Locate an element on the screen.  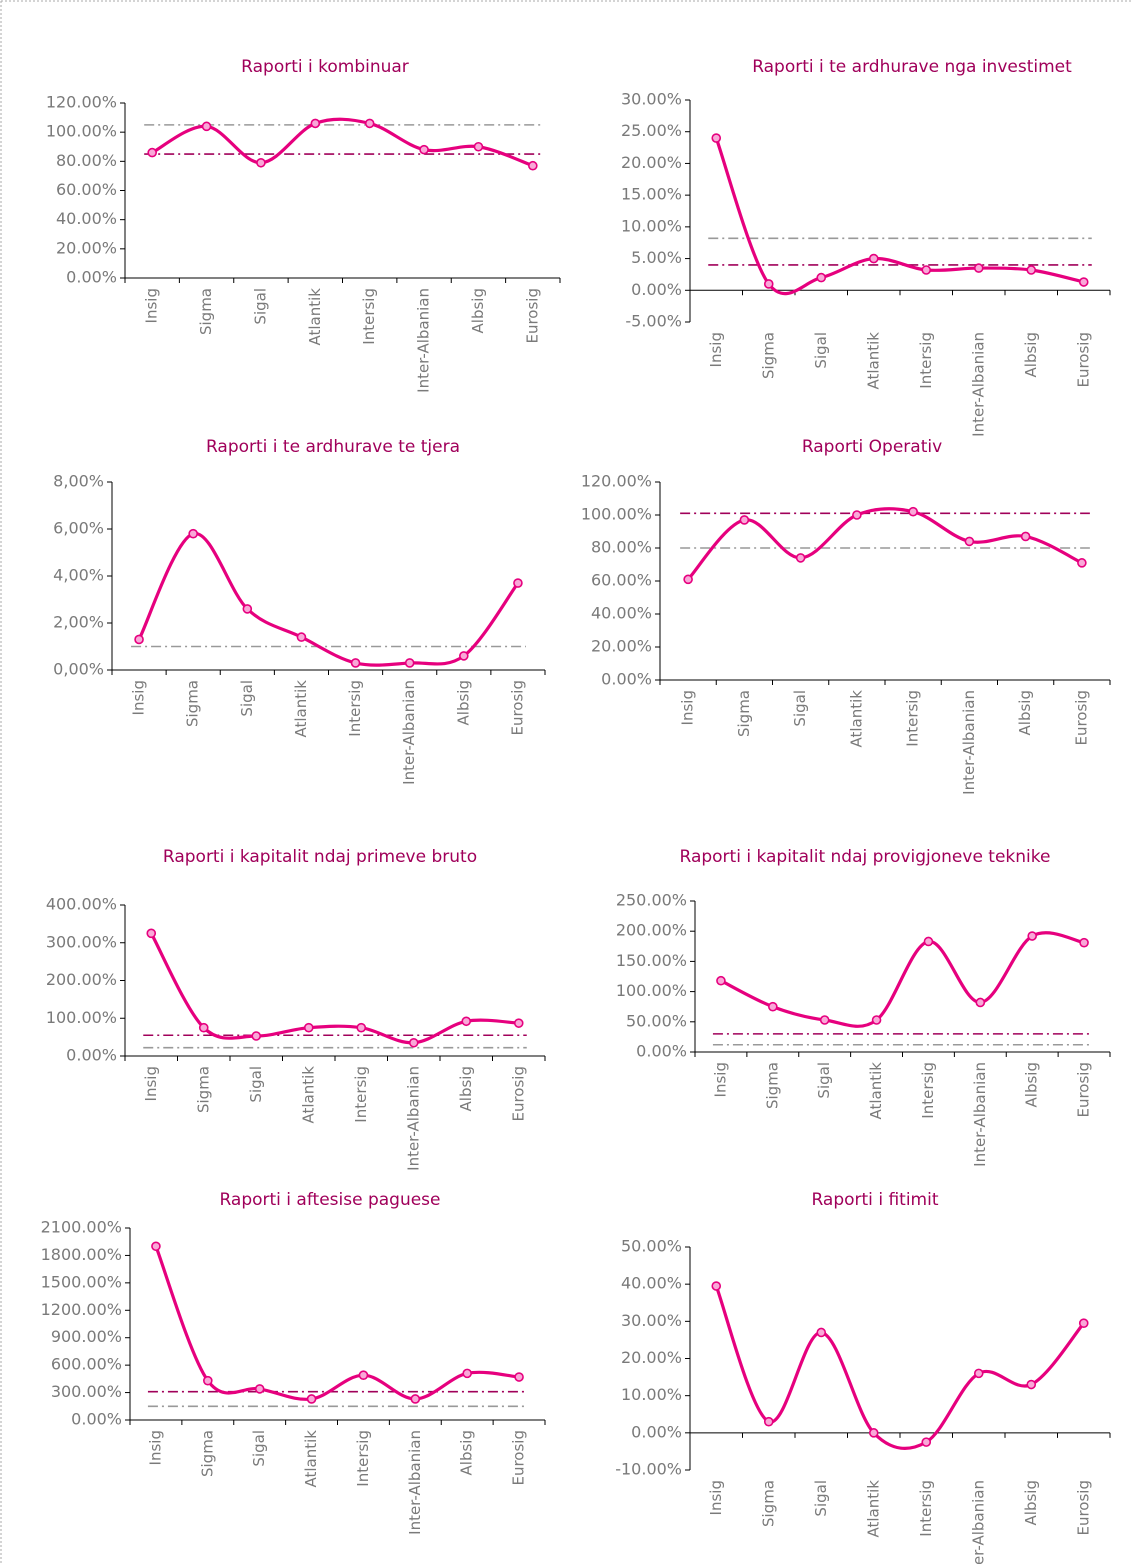
y-tick-label: 1200.00% is located at coordinates (81, 1309).